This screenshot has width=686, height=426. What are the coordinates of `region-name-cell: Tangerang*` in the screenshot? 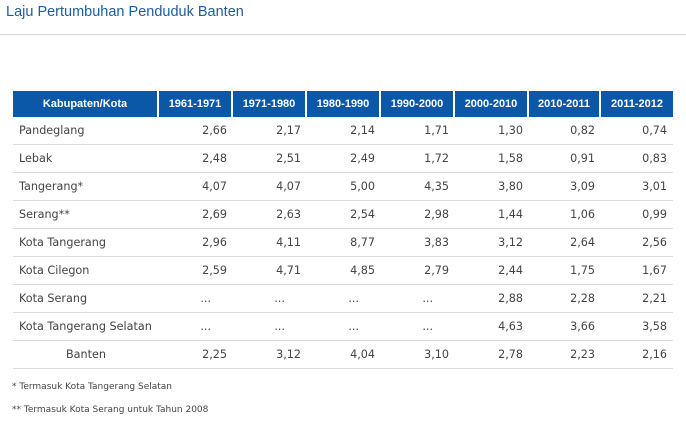 It's located at (86, 187).